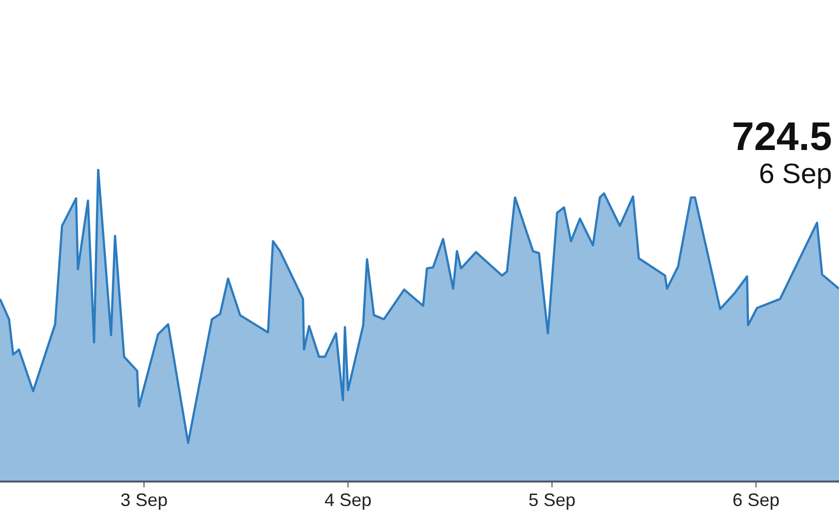 This screenshot has height=523, width=839. What do you see at coordinates (756, 500) in the screenshot?
I see `x-tick-label: 6 Sep` at bounding box center [756, 500].